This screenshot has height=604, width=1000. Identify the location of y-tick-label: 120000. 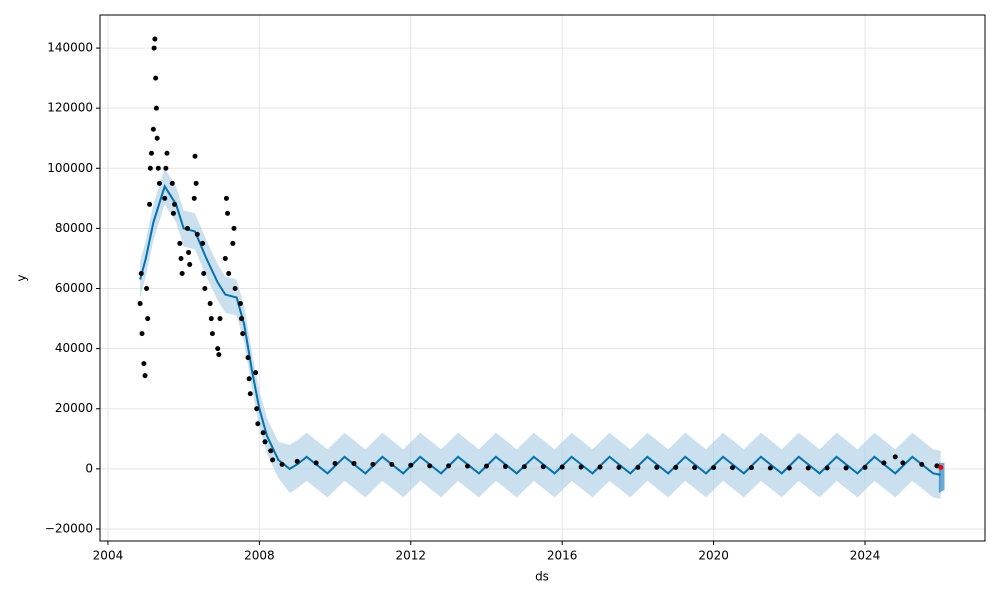
(70, 108).